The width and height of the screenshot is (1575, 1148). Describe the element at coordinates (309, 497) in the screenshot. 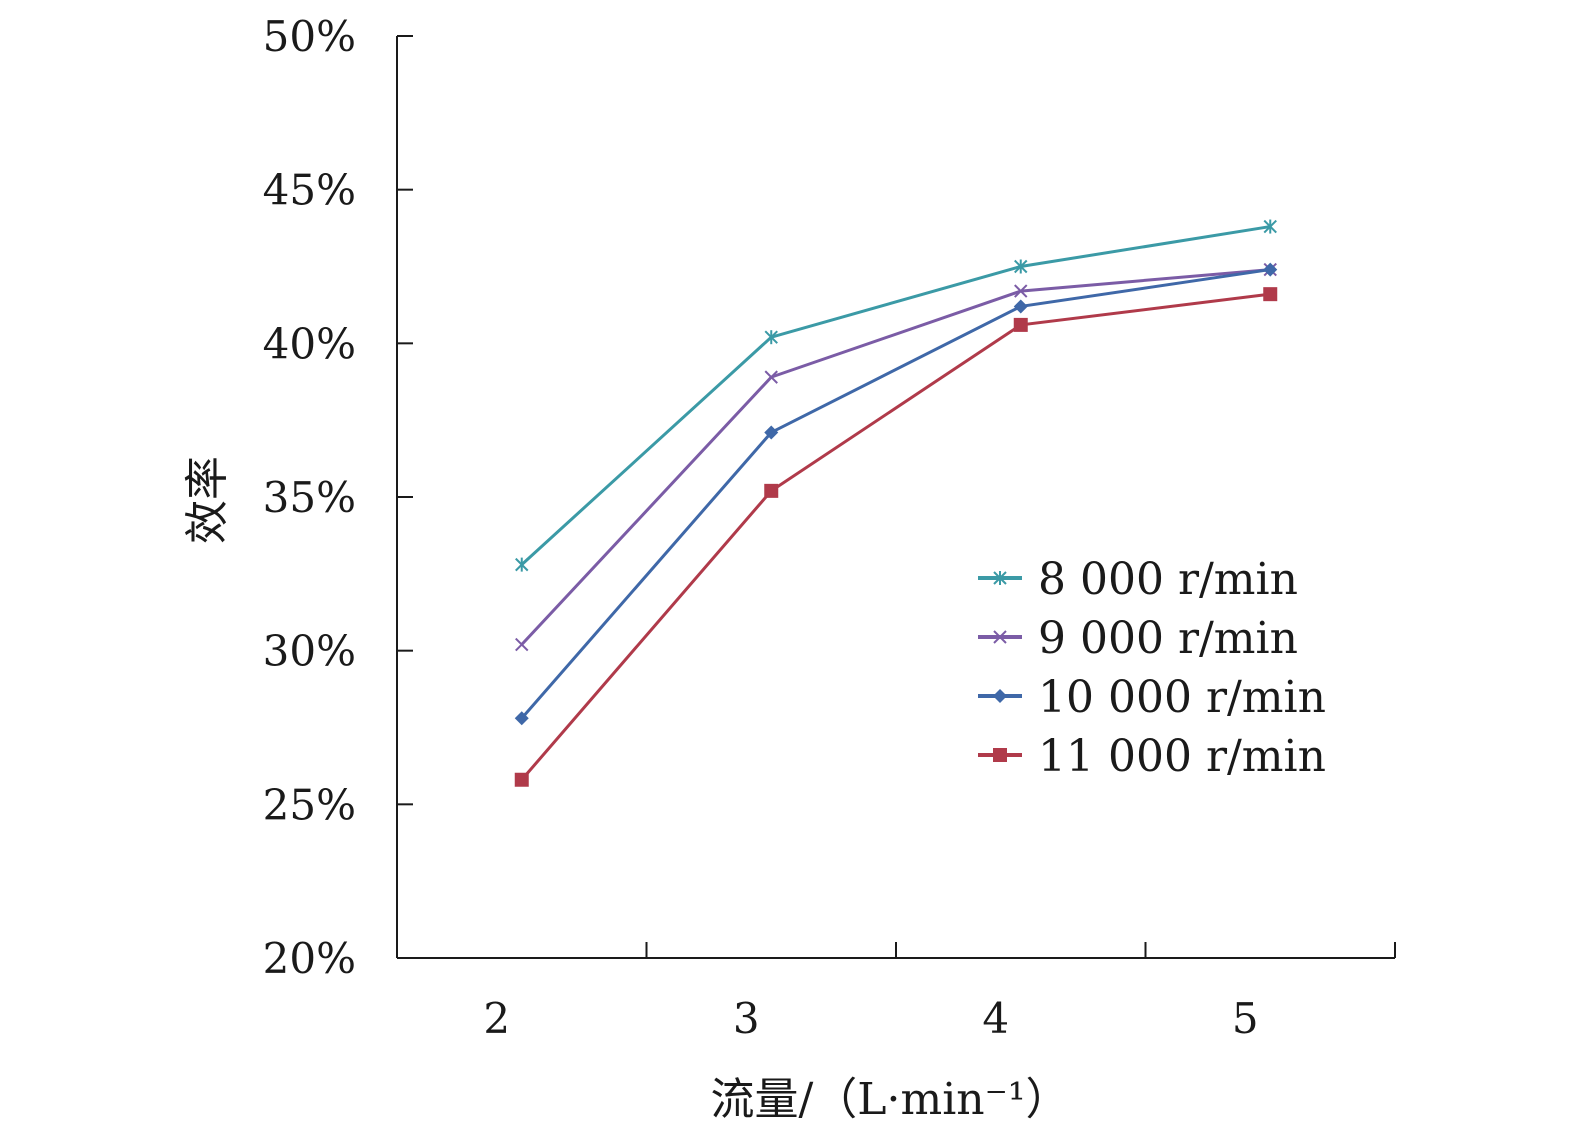

I see `y-tick-label: 35%` at that location.